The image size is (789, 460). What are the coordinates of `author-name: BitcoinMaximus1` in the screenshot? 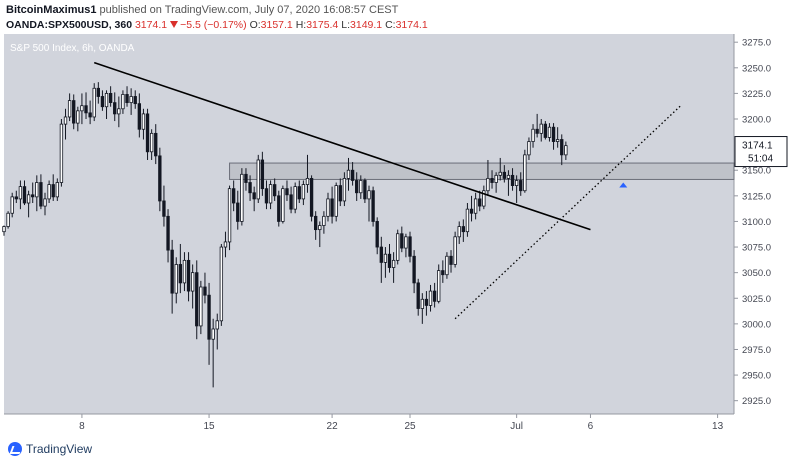 It's located at (51, 10).